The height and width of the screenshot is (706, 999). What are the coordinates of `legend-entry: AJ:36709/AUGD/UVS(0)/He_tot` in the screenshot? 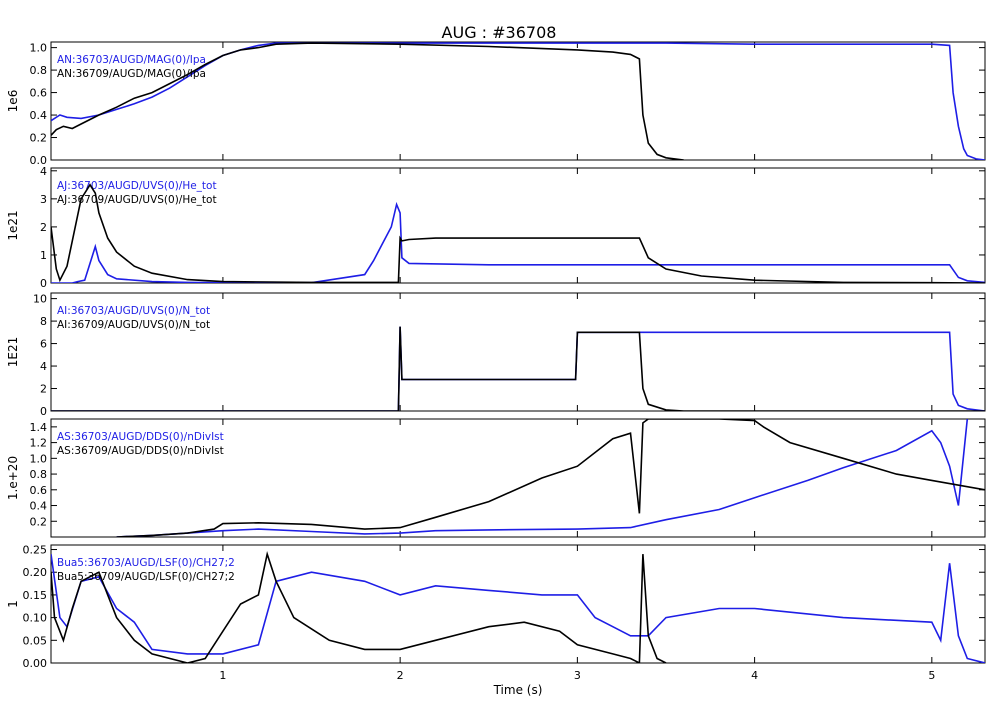 It's located at (137, 200).